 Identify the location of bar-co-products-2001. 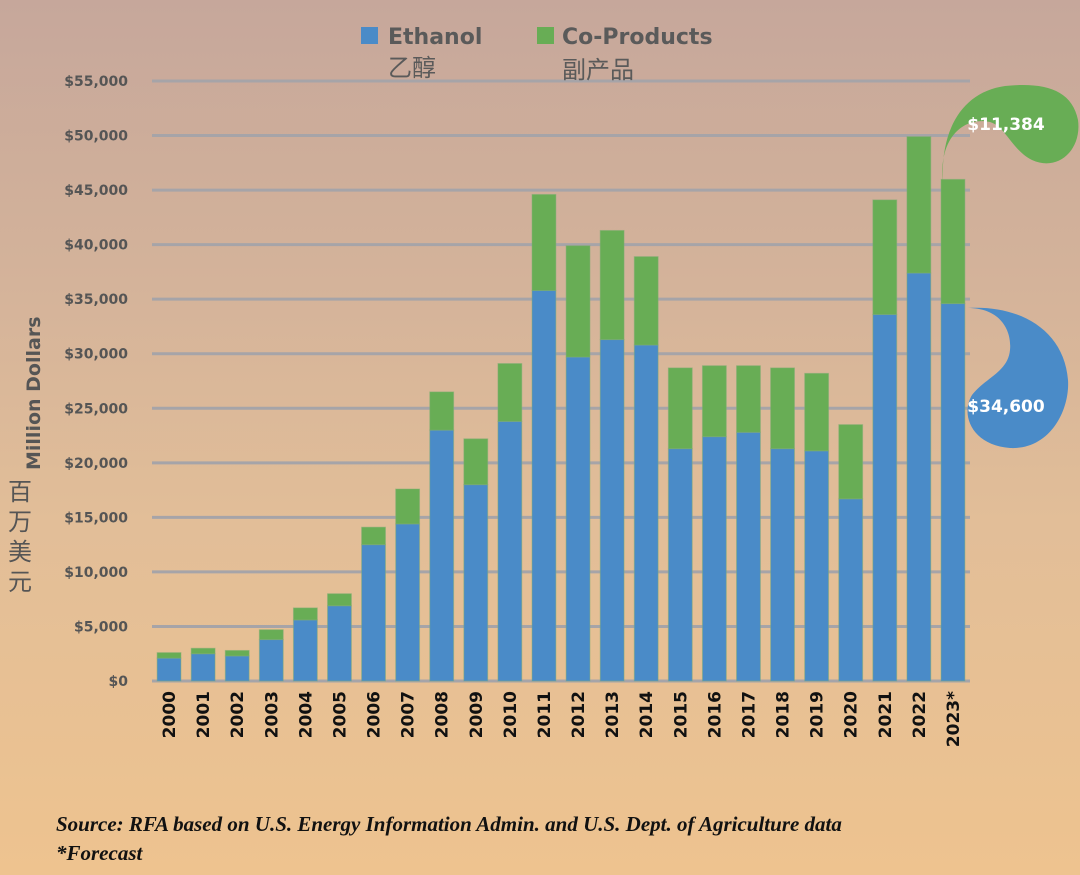
(203, 651).